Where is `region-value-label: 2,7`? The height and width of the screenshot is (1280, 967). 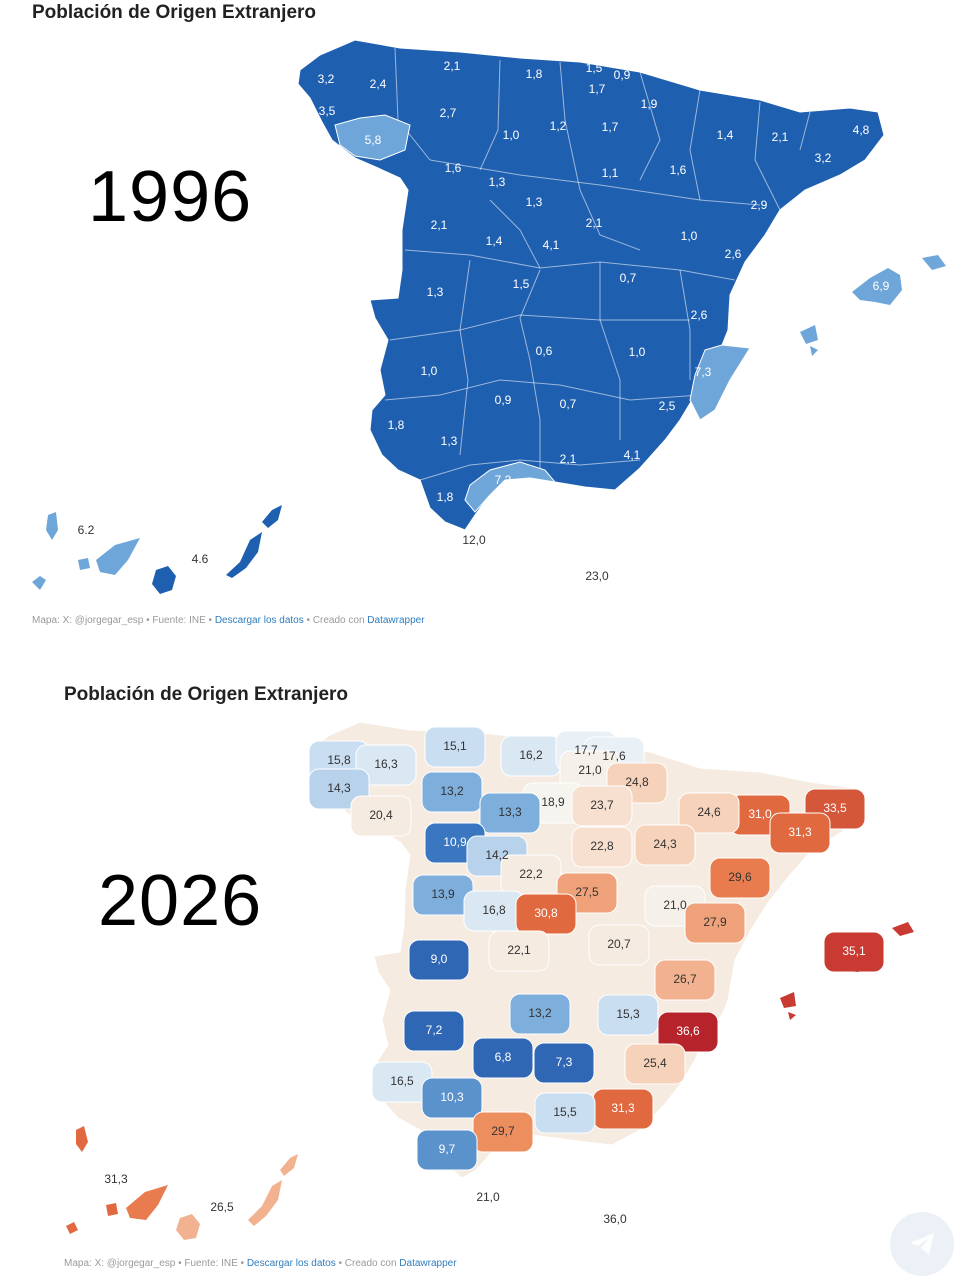
region-value-label: 2,7 is located at coordinates (448, 113).